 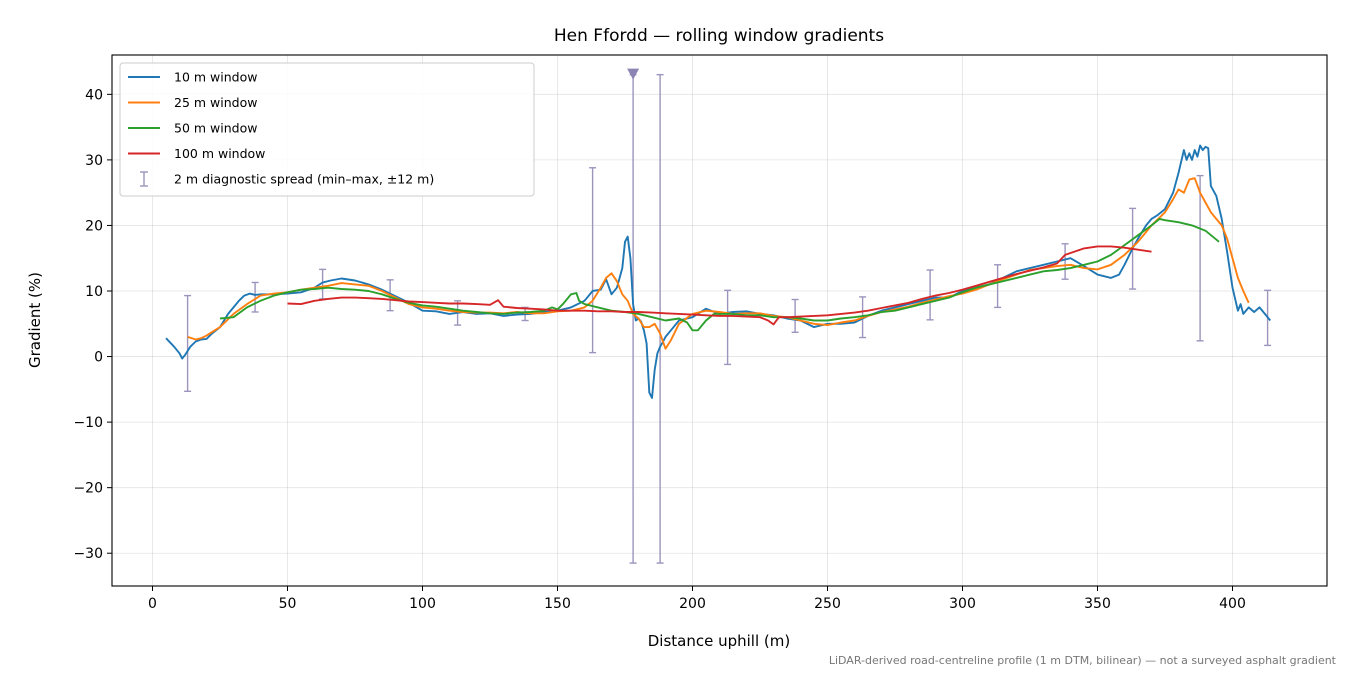 What do you see at coordinates (94, 95) in the screenshot?
I see `y-tick-label: 40` at bounding box center [94, 95].